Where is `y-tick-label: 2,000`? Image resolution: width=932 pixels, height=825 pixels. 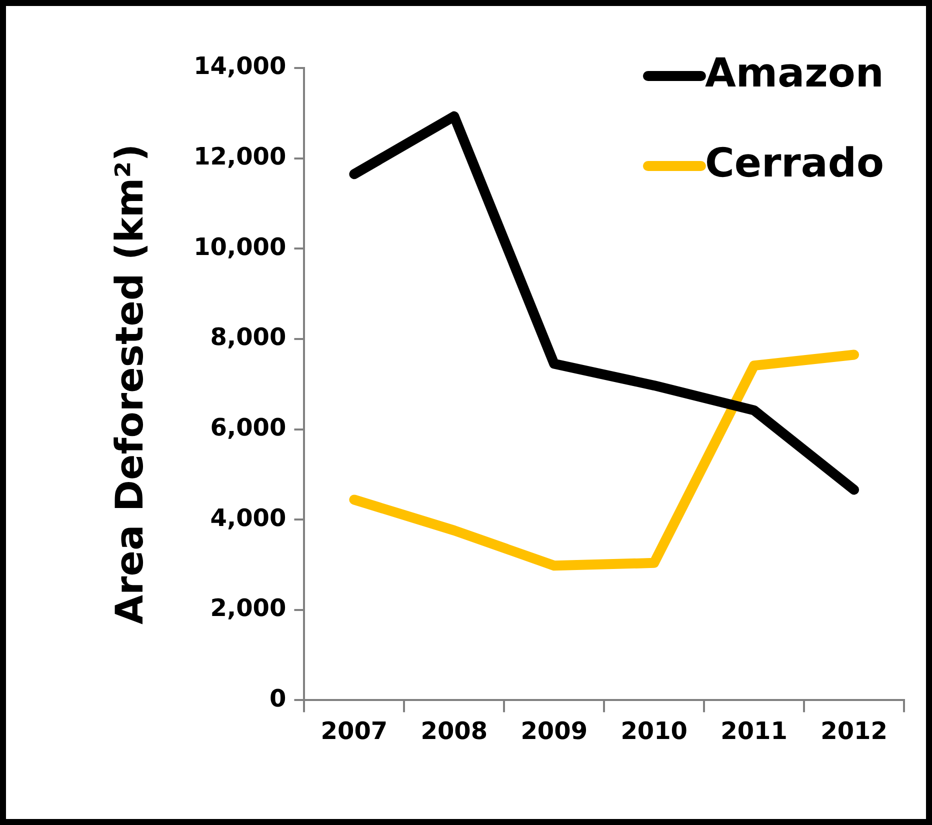 y-tick-label: 2,000 is located at coordinates (248, 608).